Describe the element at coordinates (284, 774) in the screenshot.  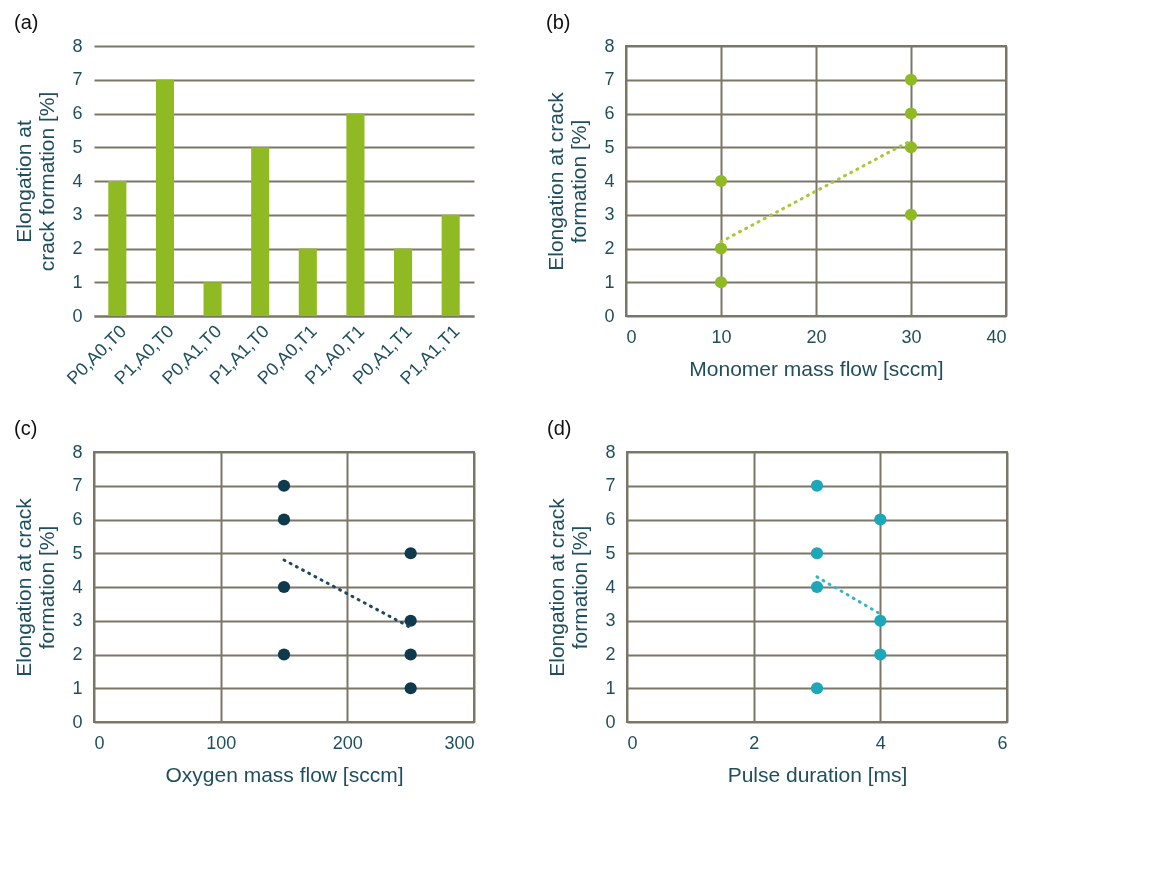
I see `x-axis-title: Oxygen mass flow [sccm]` at that location.